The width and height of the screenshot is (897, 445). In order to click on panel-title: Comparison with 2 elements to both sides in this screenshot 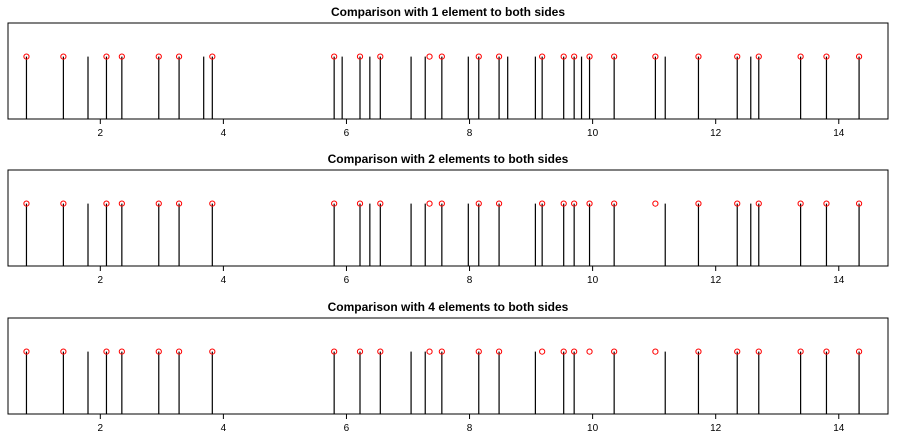, I will do `click(448, 159)`.